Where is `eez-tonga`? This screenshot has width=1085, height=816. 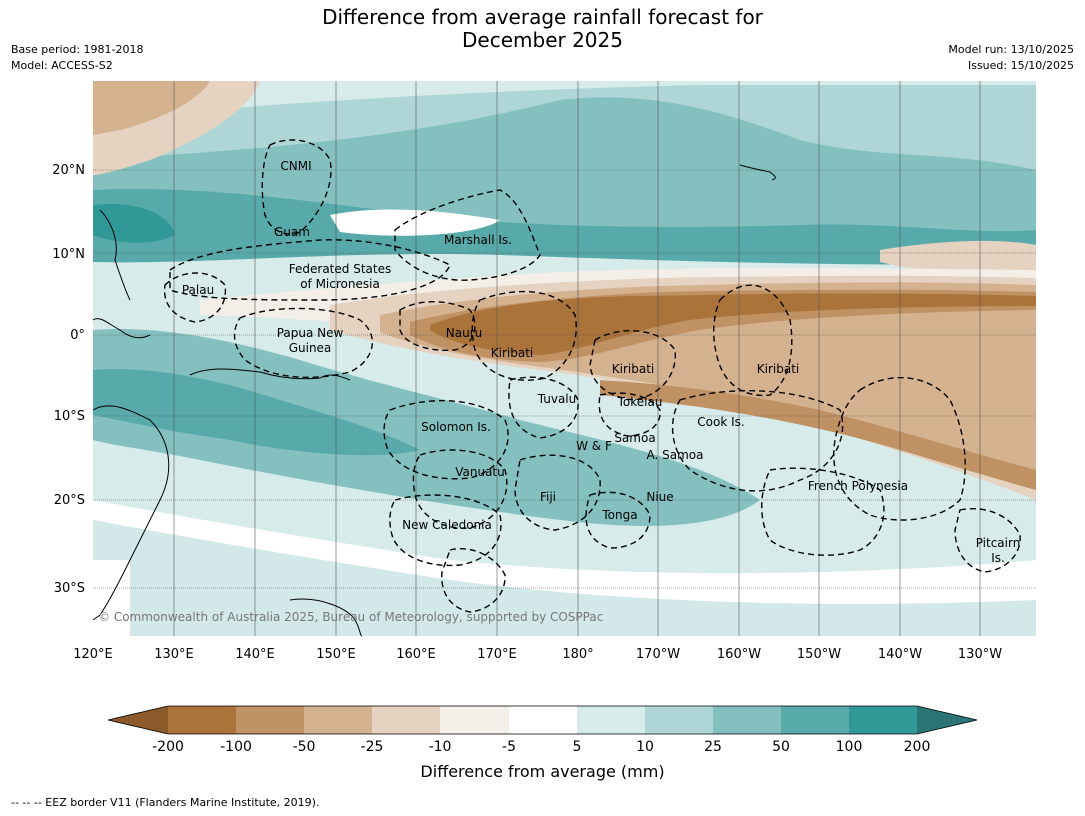
eez-tonga is located at coordinates (618, 520).